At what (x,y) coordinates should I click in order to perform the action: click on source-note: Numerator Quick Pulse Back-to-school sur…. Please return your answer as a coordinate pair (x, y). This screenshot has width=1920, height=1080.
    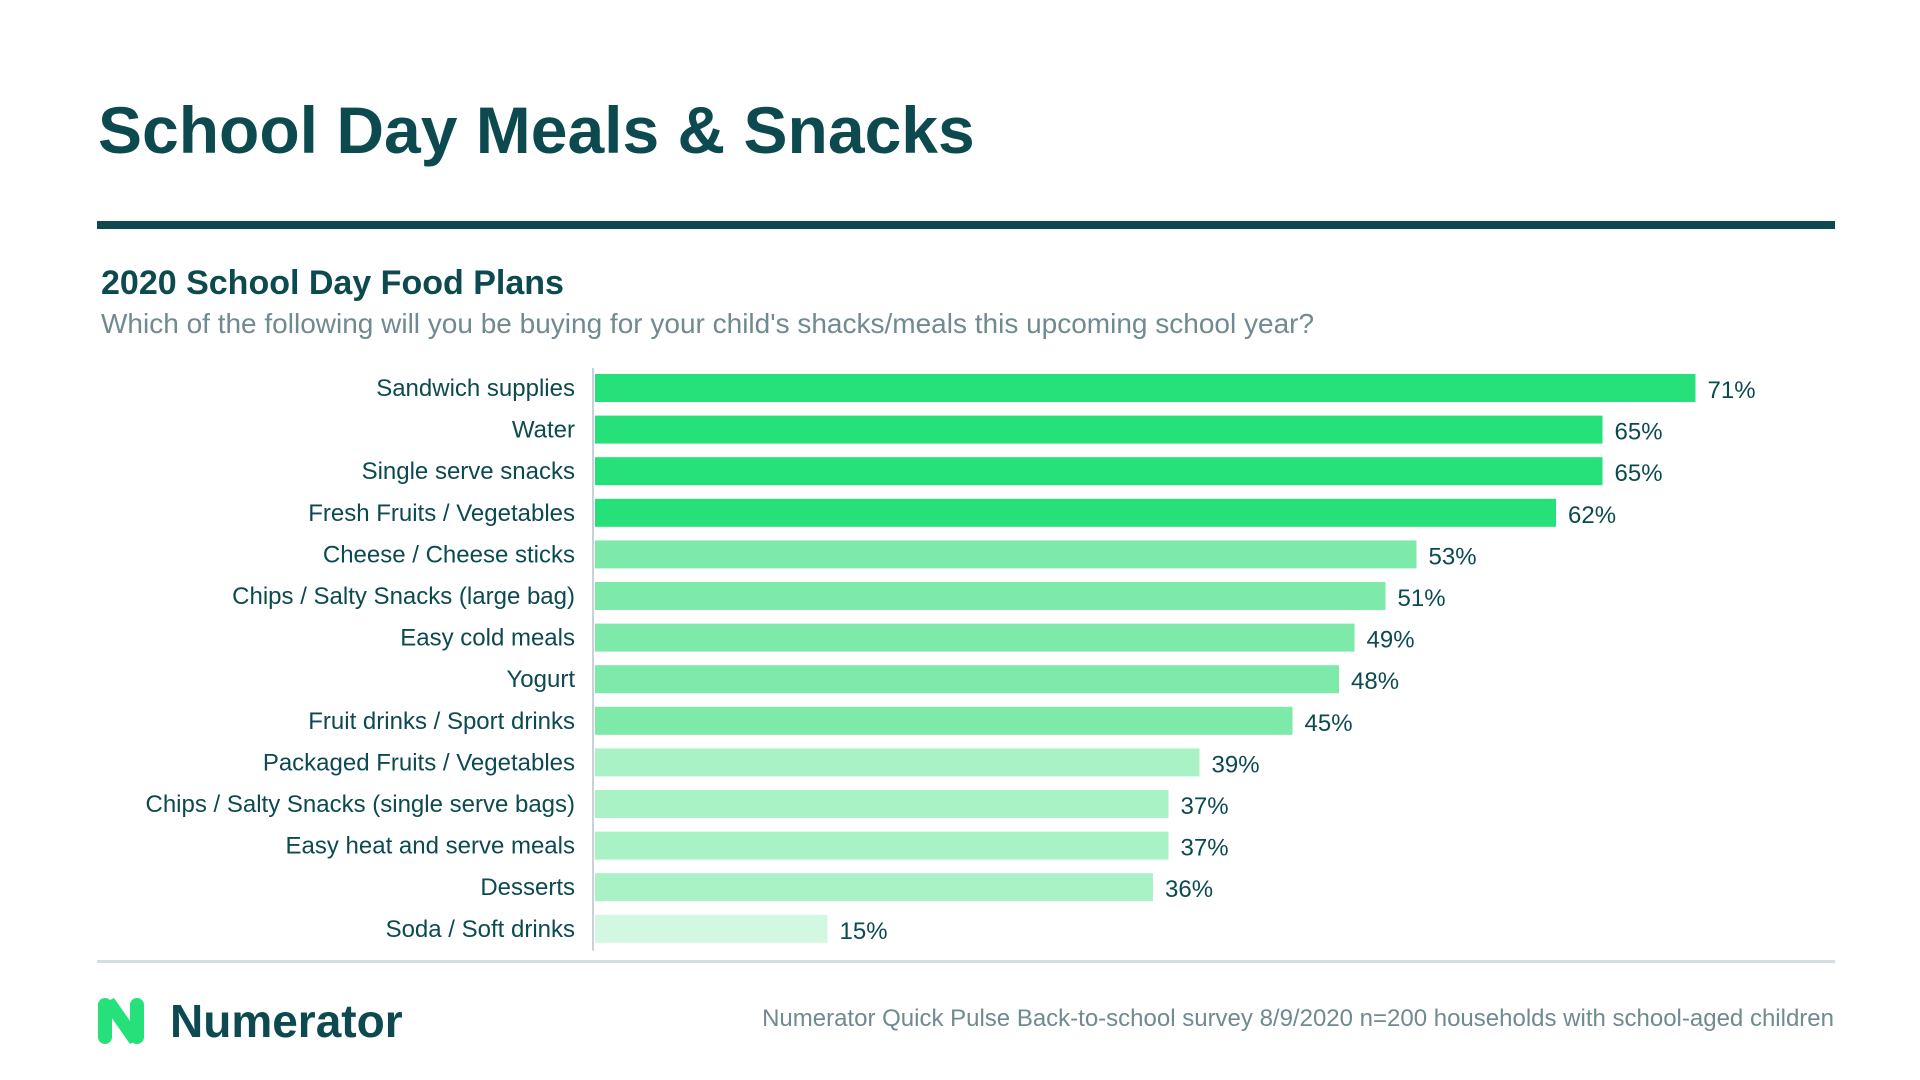
    Looking at the image, I should click on (1298, 1018).